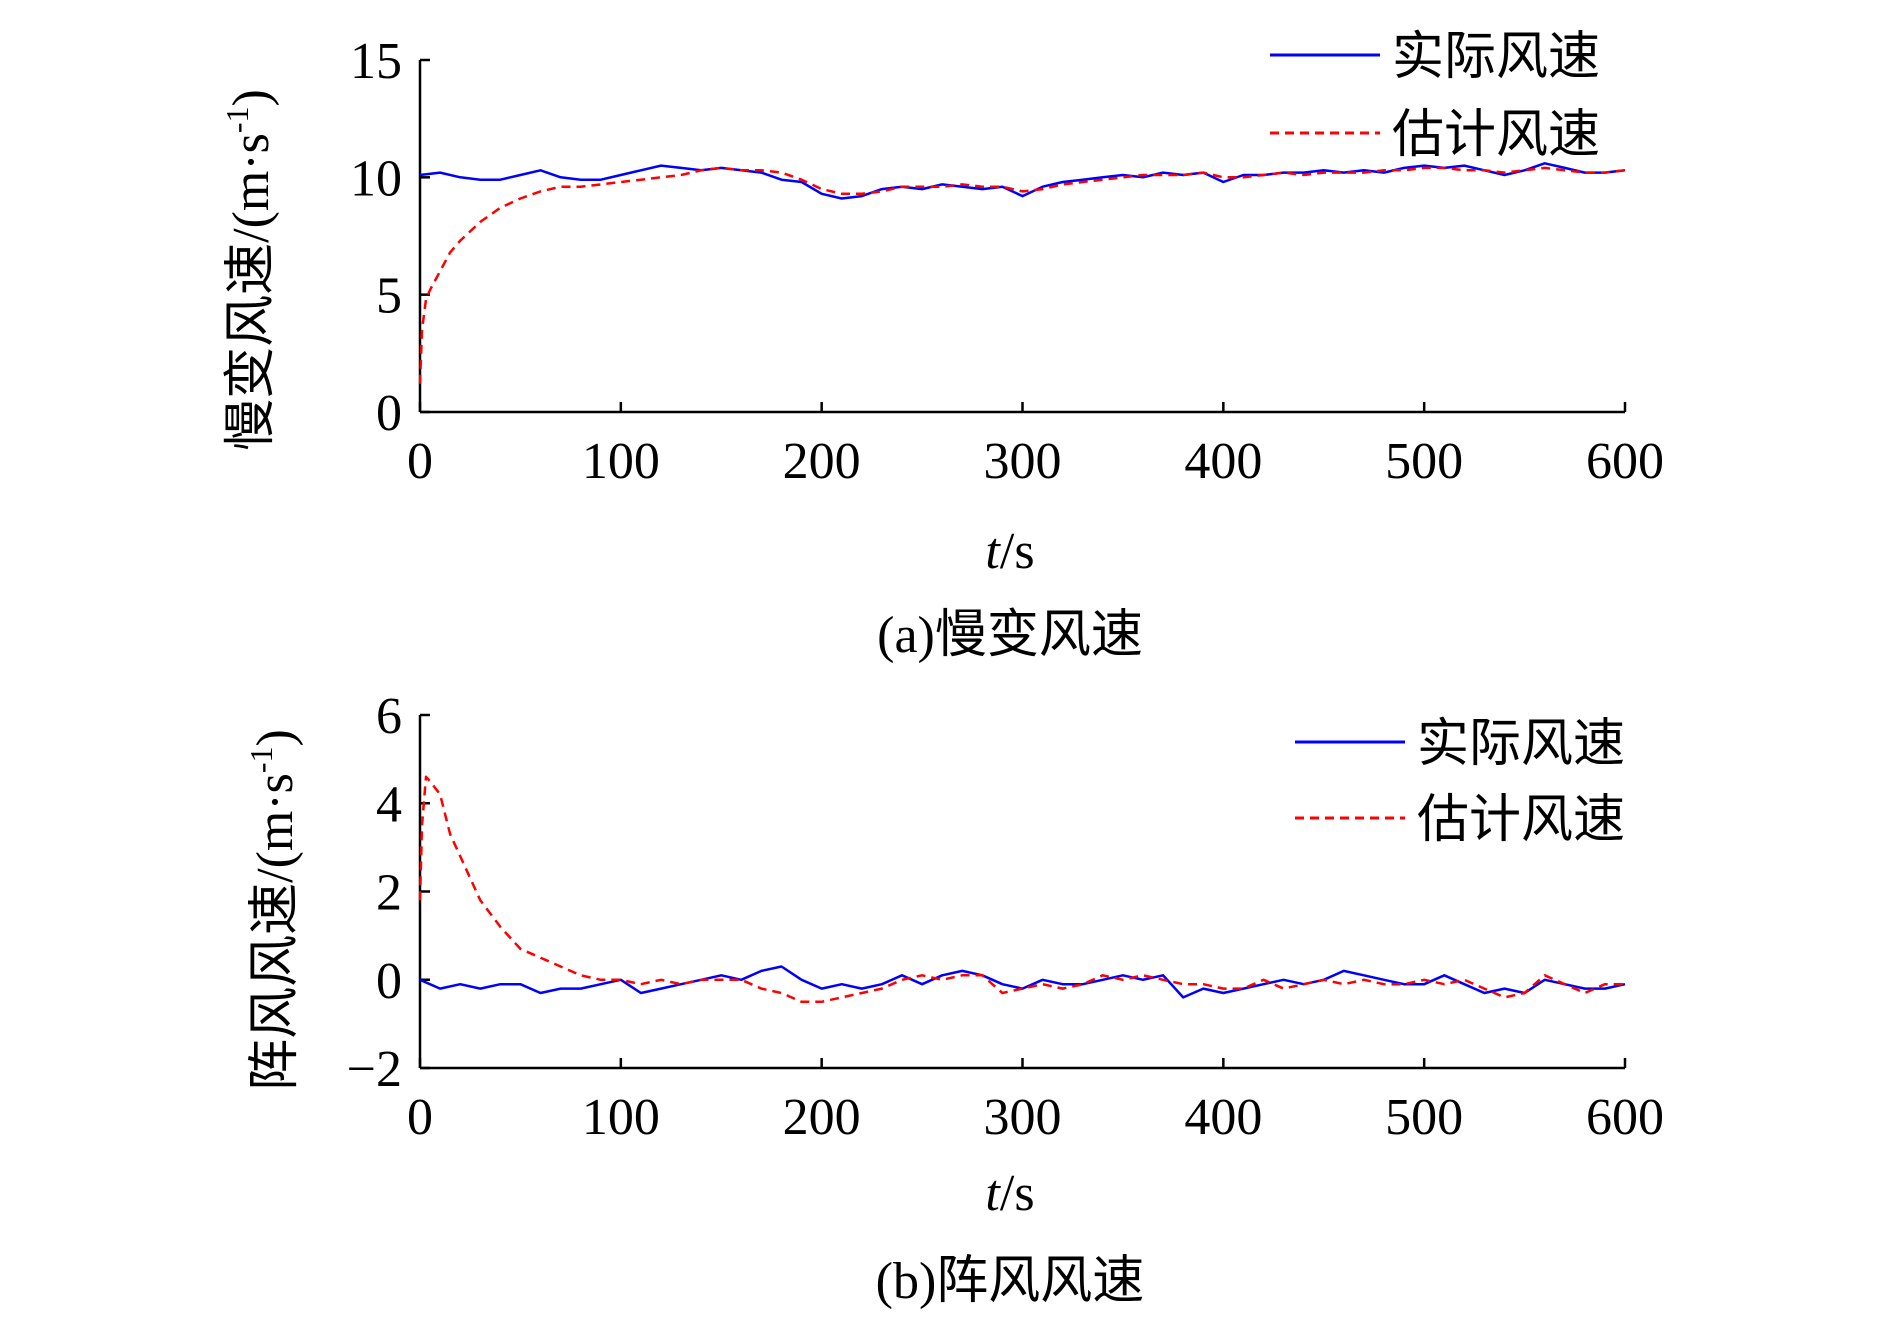  What do you see at coordinates (389, 804) in the screenshot?
I see `panel-b-y-tick-label: 4` at bounding box center [389, 804].